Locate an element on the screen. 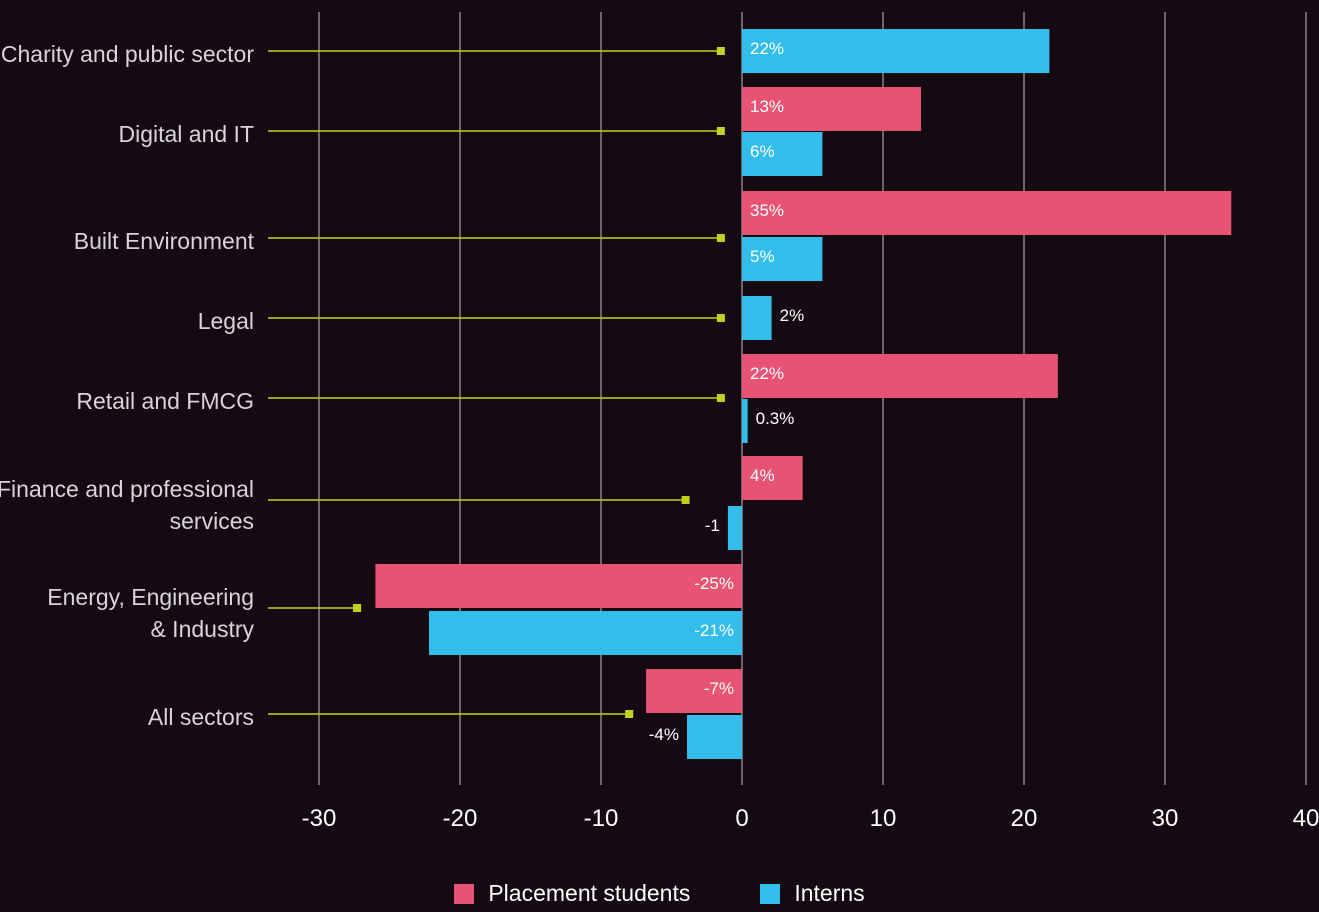 The width and height of the screenshot is (1319, 912). category-label-5-line-0: Finance and professional is located at coordinates (127, 489).